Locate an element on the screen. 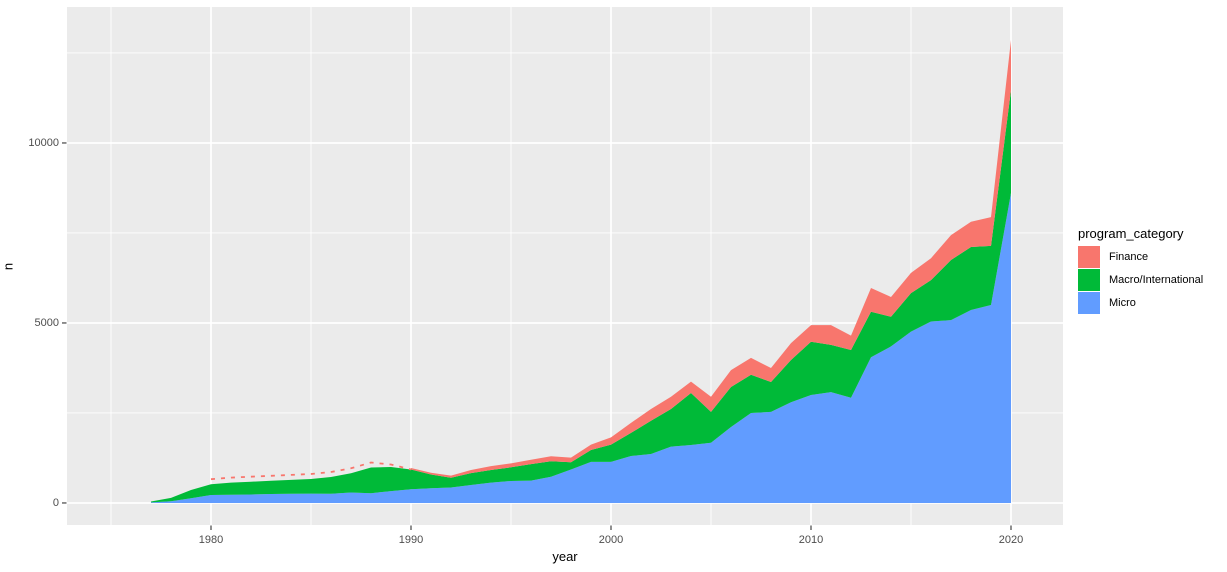 The image size is (1227, 572). legend-entry: Macro/International is located at coordinates (1140, 280).